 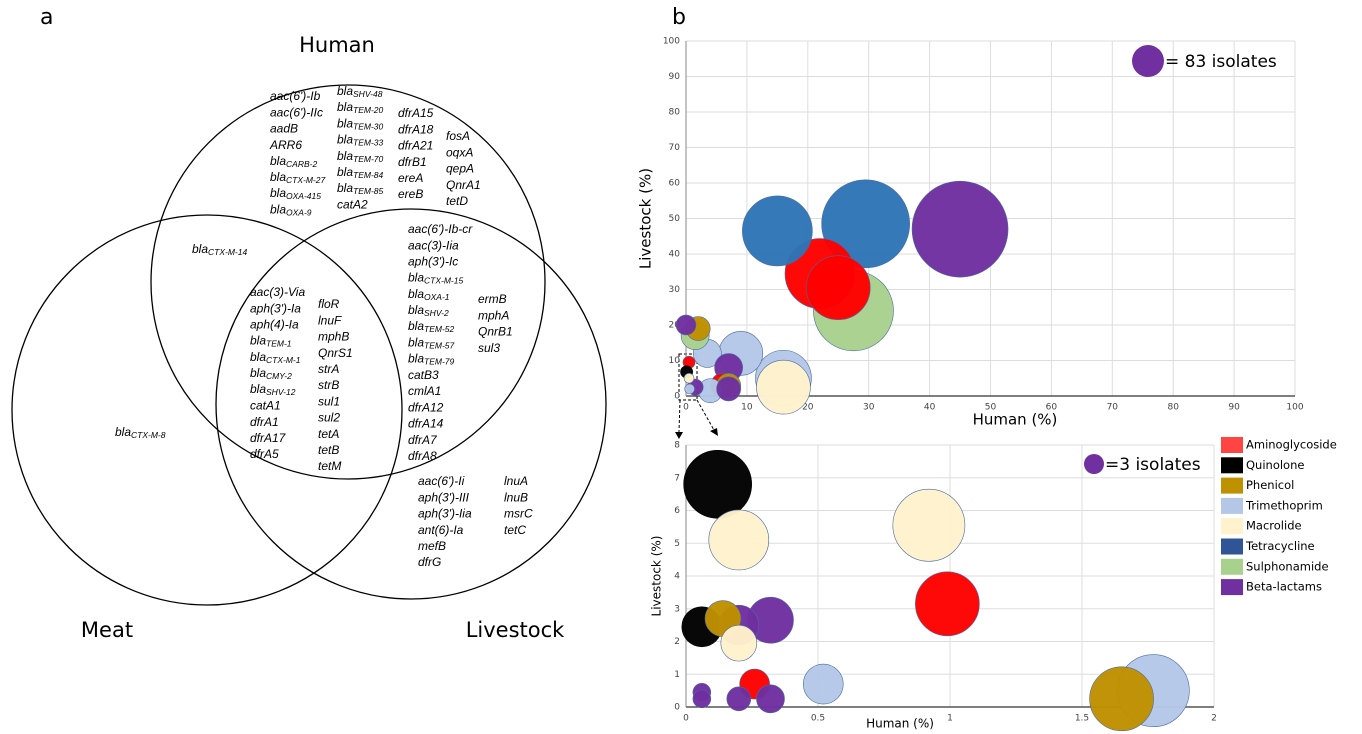 What do you see at coordinates (368, 191) in the screenshot?
I see `gene-subscript: TEM-85` at bounding box center [368, 191].